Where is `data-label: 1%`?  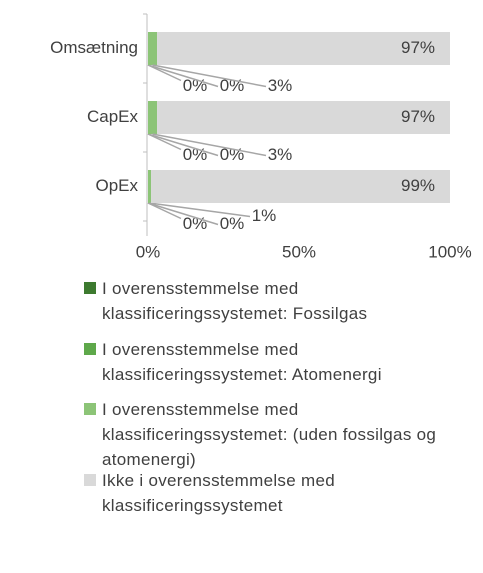 data-label: 1% is located at coordinates (264, 215).